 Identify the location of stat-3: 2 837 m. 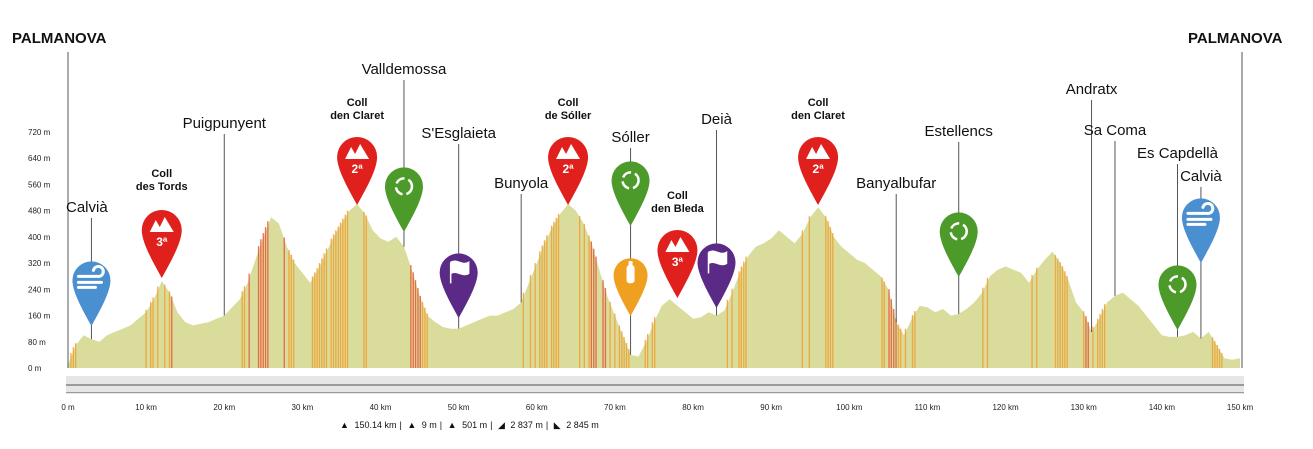
(526, 425).